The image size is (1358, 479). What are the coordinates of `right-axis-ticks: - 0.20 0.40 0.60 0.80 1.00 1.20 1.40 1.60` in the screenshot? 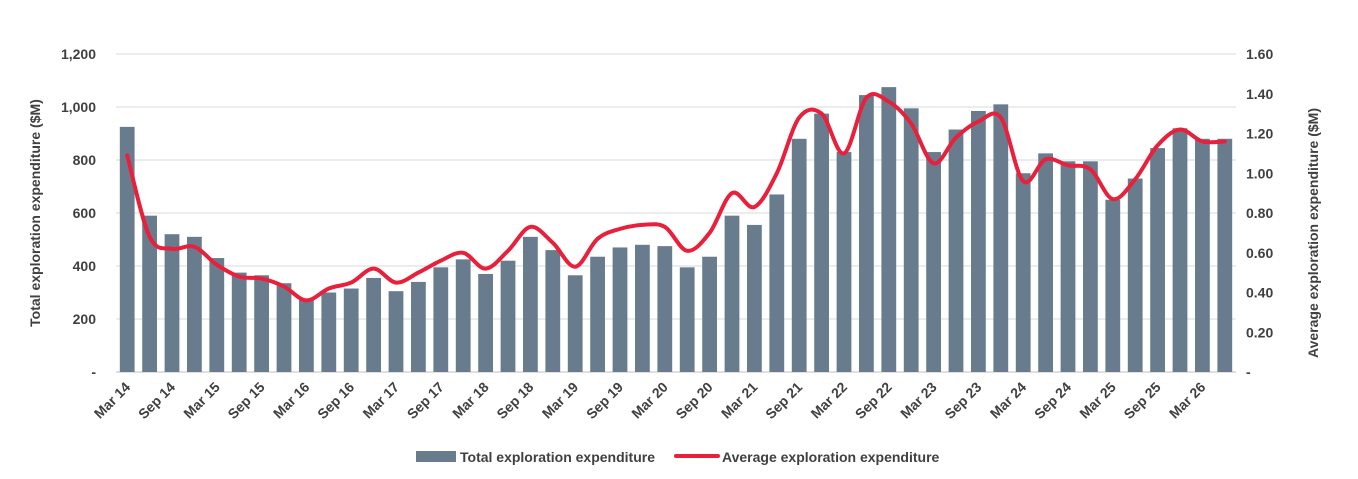 It's located at (1259, 213).